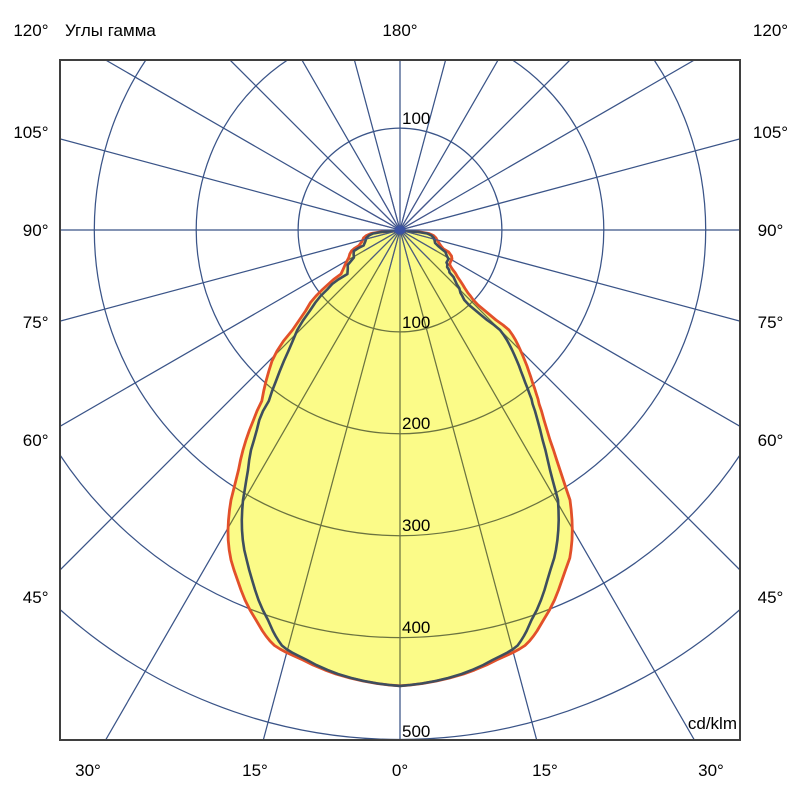  What do you see at coordinates (712, 723) in the screenshot?
I see `svg-text: cd/klm` at bounding box center [712, 723].